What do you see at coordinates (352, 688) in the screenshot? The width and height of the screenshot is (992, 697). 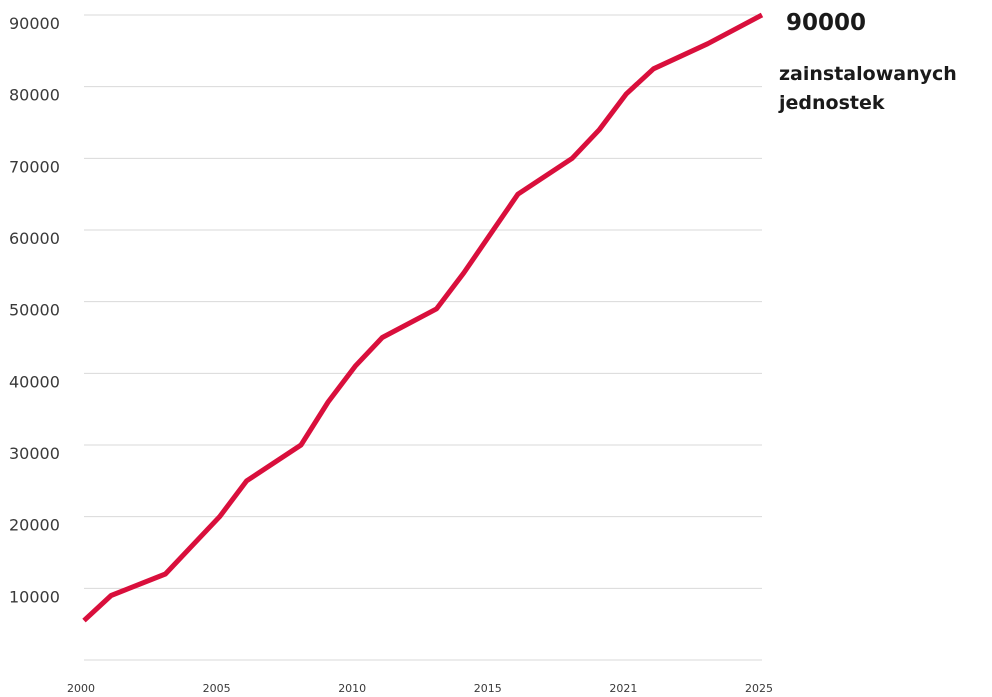 I see `x-tick-label: 2010` at bounding box center [352, 688].